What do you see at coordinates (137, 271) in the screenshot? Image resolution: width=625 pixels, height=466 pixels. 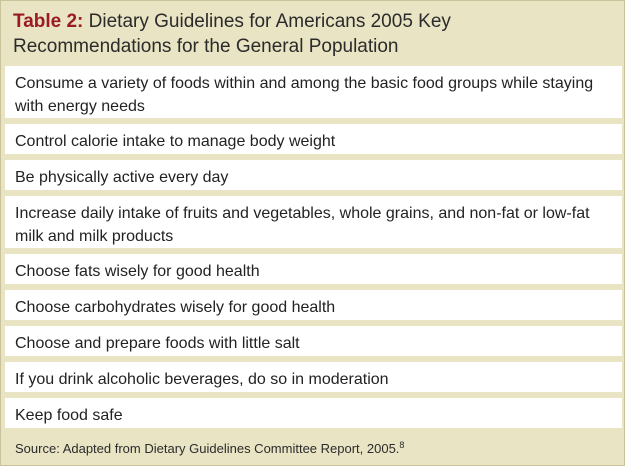 I see `recommendation-text: Choose fats wisely for good health` at bounding box center [137, 271].